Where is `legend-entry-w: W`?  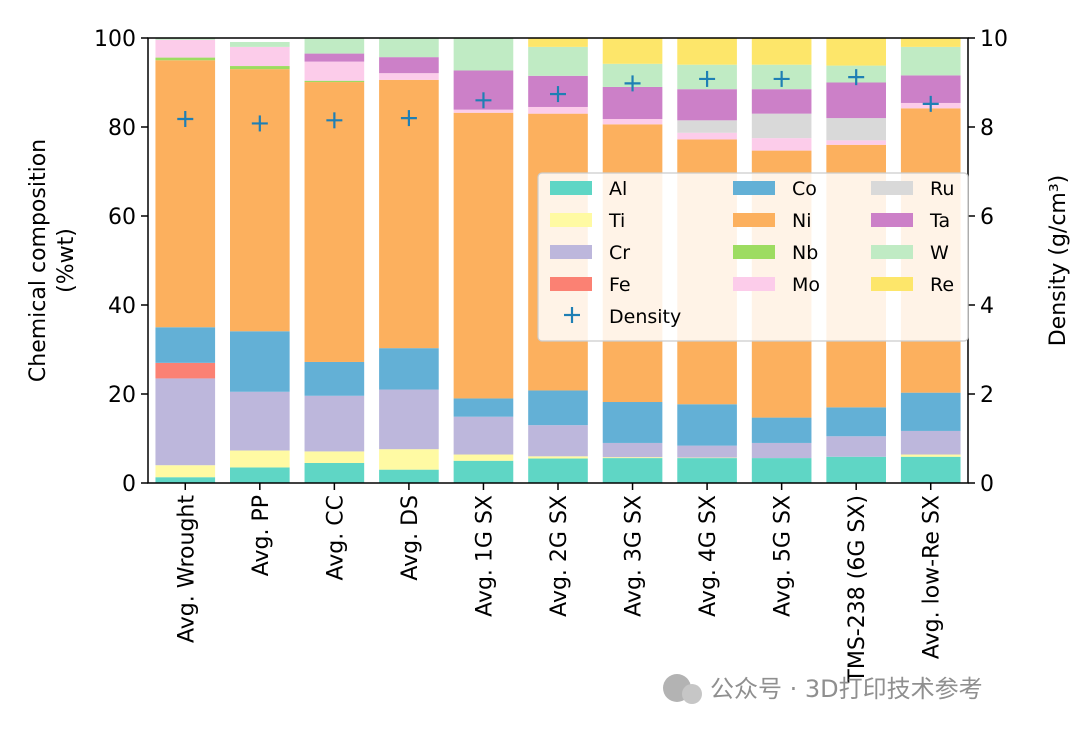
legend-entry-w: W is located at coordinates (910, 253).